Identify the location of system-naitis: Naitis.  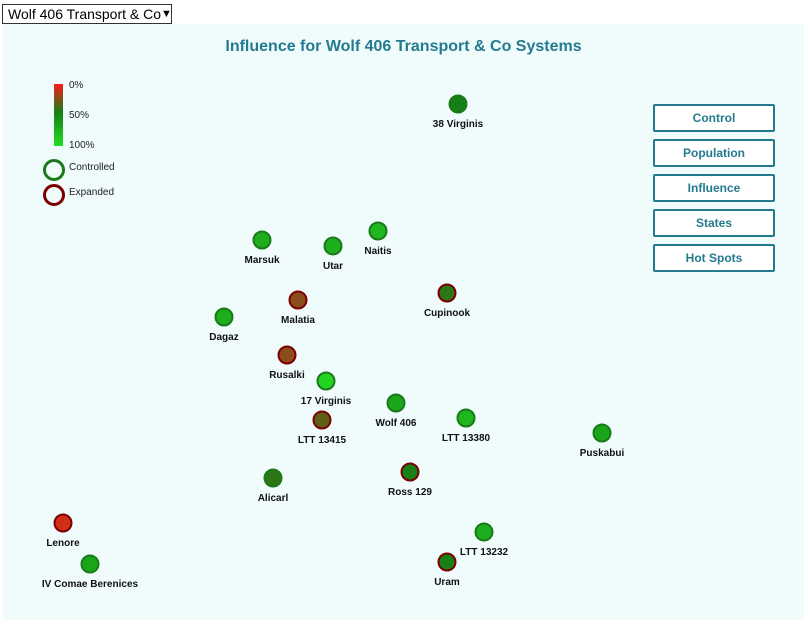
(378, 239).